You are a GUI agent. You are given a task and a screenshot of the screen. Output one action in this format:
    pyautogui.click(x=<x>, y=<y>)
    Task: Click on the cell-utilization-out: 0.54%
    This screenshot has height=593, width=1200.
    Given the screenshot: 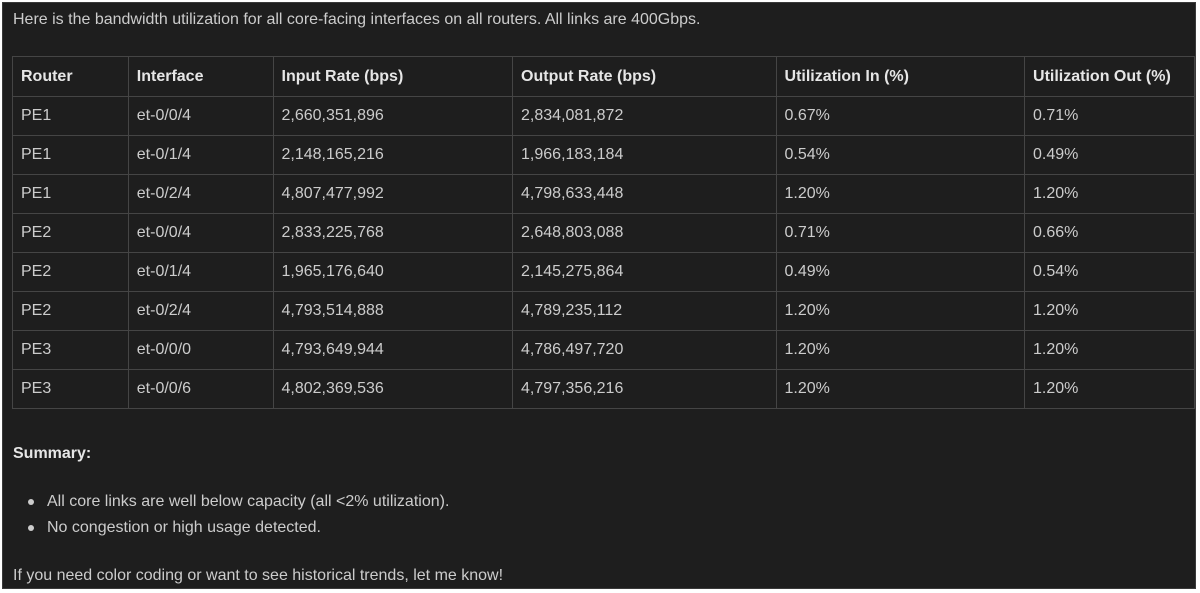 What is the action you would take?
    pyautogui.click(x=1109, y=272)
    